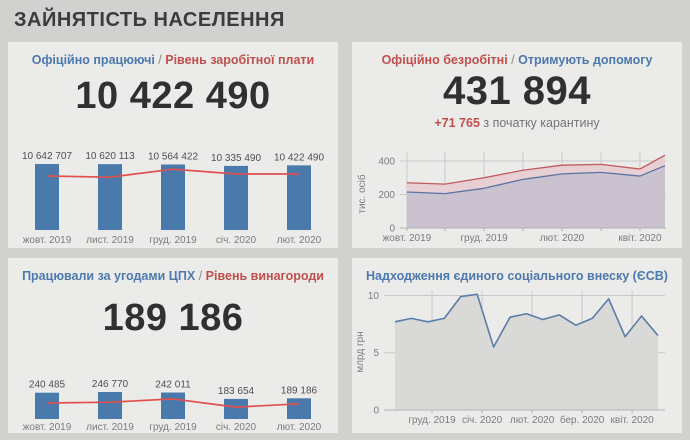  What do you see at coordinates (47, 156) in the screenshot?
I see `svg-text: 10 642 707` at bounding box center [47, 156].